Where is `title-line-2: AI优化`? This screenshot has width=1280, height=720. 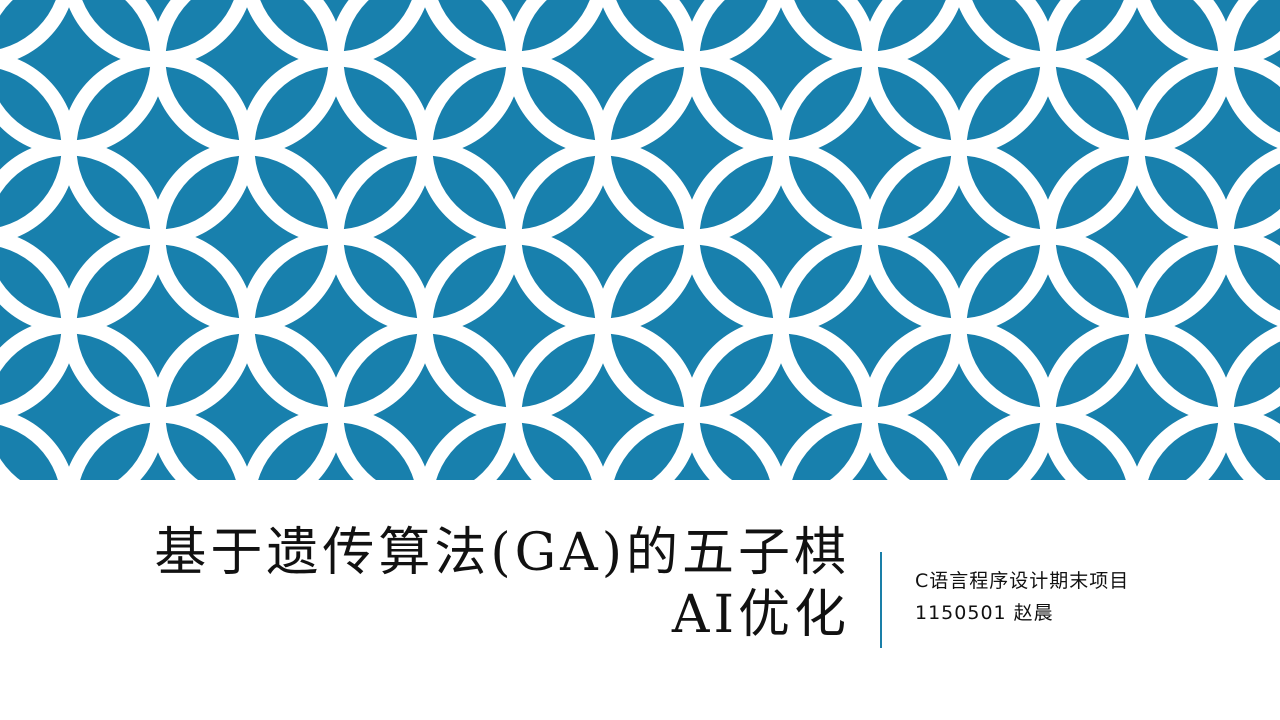 title-line-2: AI优化 is located at coordinates (760, 615).